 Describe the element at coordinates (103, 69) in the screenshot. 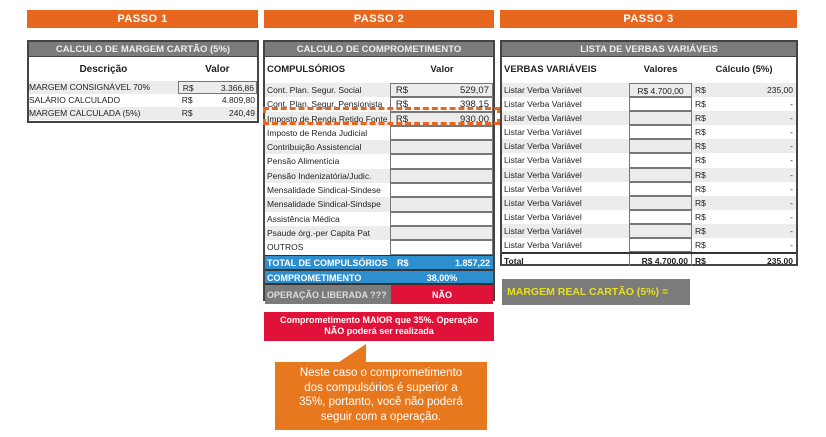

I see `col-header: Descrição` at that location.